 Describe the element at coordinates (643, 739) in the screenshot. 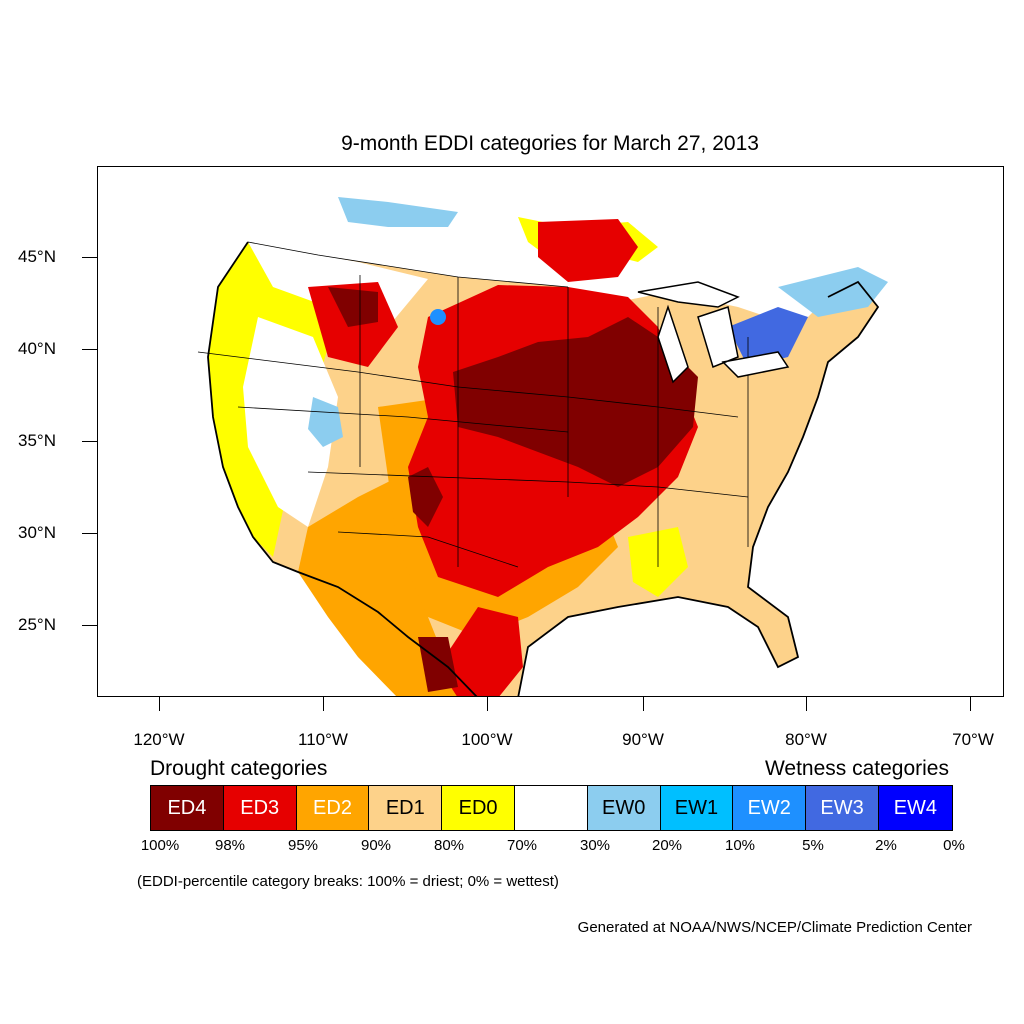

I see `lon-label-90: 90°W` at that location.